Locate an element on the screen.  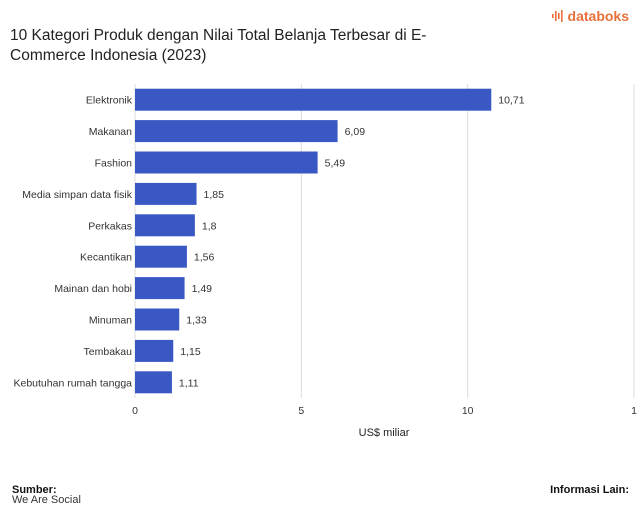
databoks-logo-icon is located at coordinates (557, 16).